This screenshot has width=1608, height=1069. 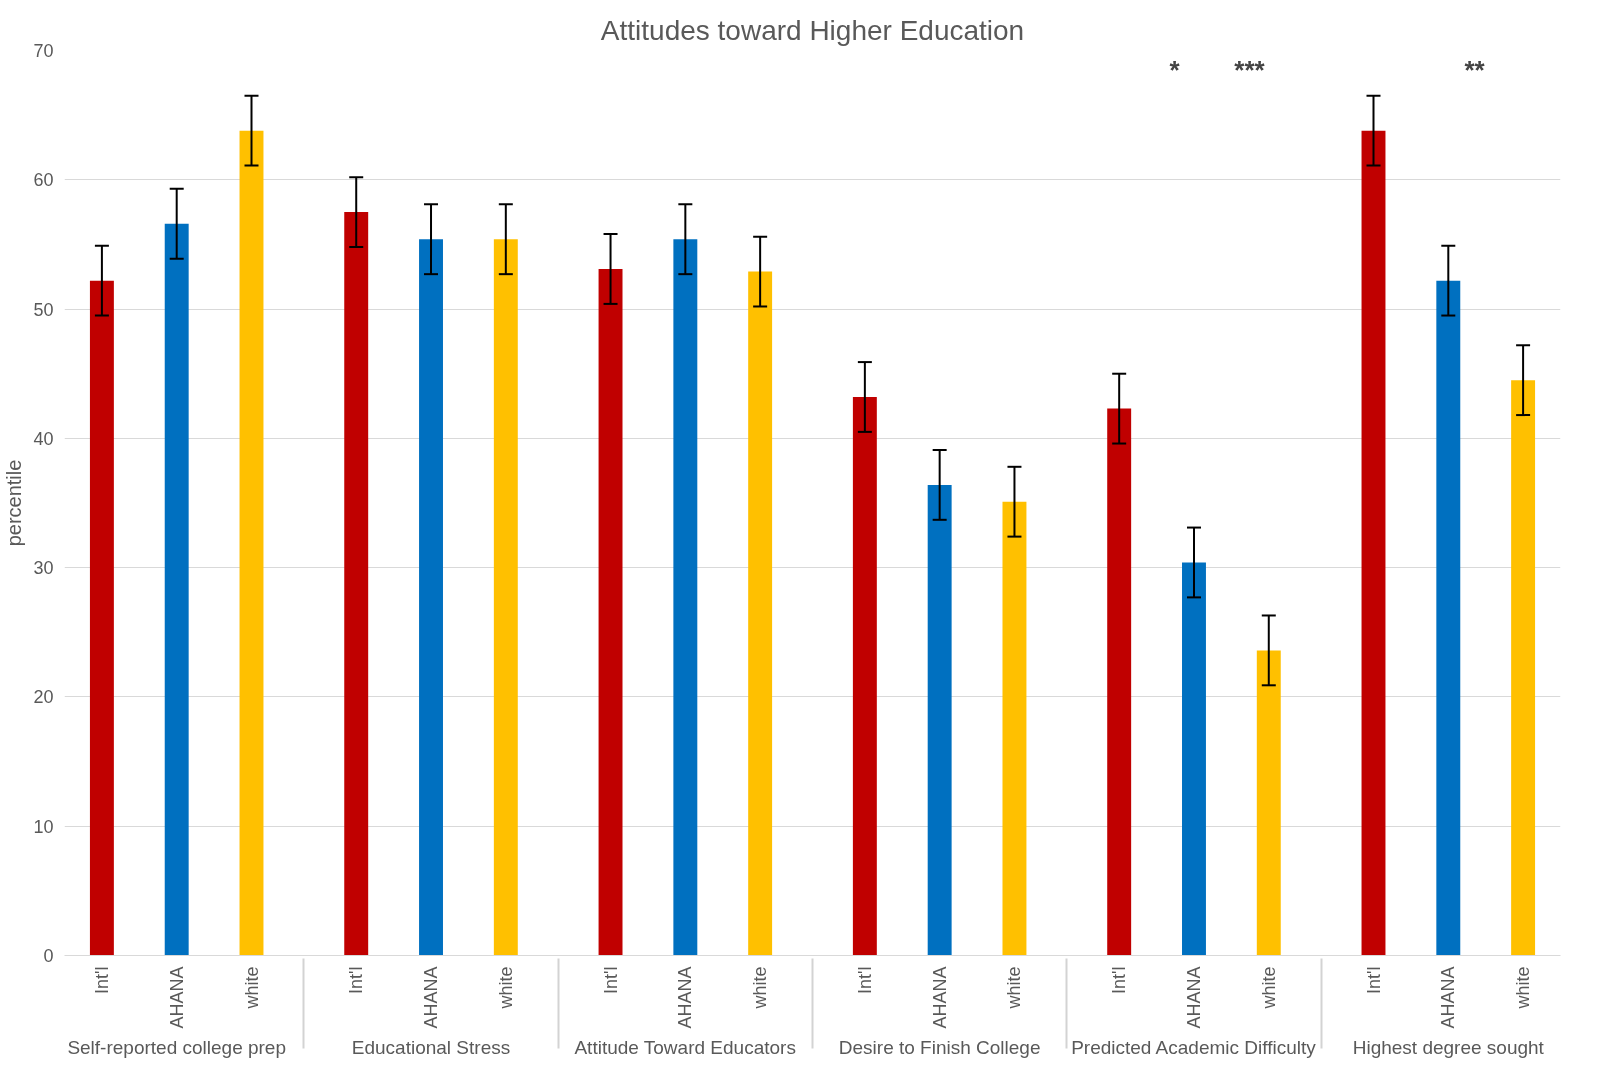 I want to click on x-tick-label: Educational Stress, so click(x=431, y=1047).